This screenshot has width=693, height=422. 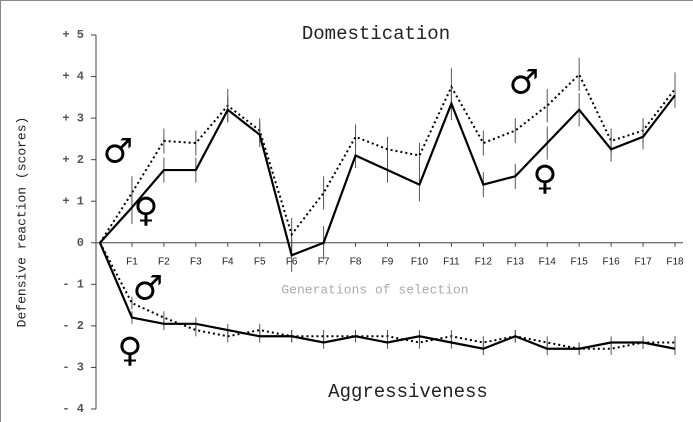 I want to click on y-tick-label: + 2, so click(x=73, y=160).